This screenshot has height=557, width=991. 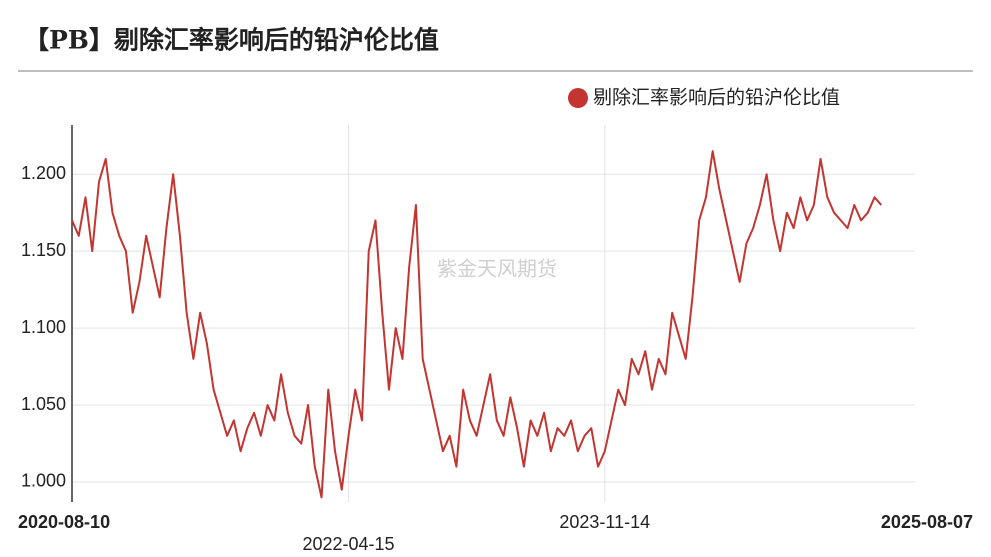 I want to click on x-tick-label: 2022-04-15, so click(x=348, y=544).